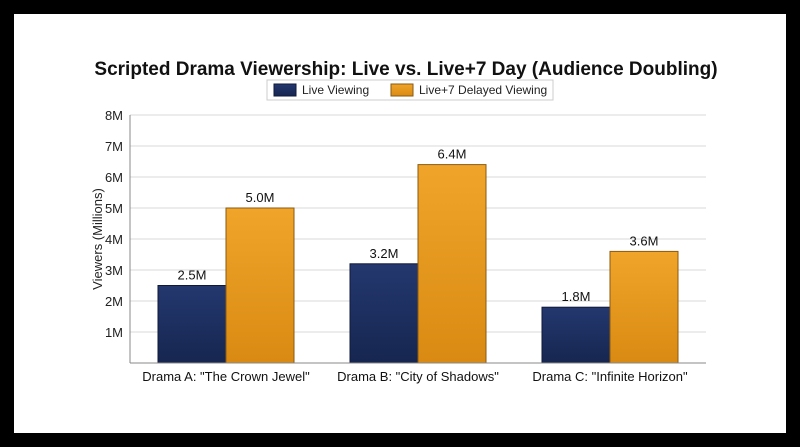 This screenshot has width=800, height=447. What do you see at coordinates (192, 275) in the screenshot?
I see `bar-value-label: 2.5M` at bounding box center [192, 275].